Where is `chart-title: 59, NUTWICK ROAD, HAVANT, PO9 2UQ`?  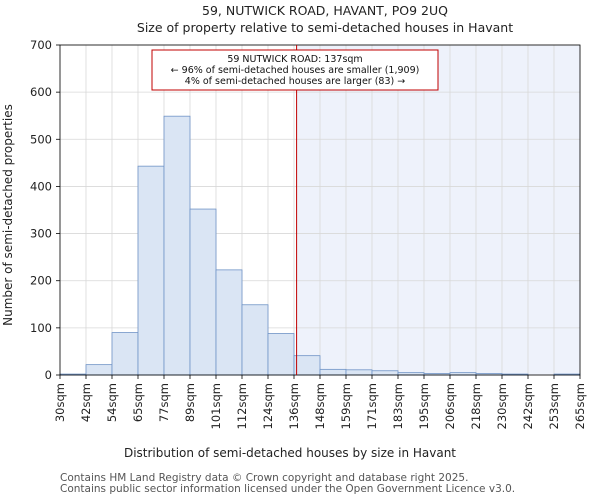 chart-title: 59, NUTWICK ROAD, HAVANT, PO9 2UQ is located at coordinates (325, 10).